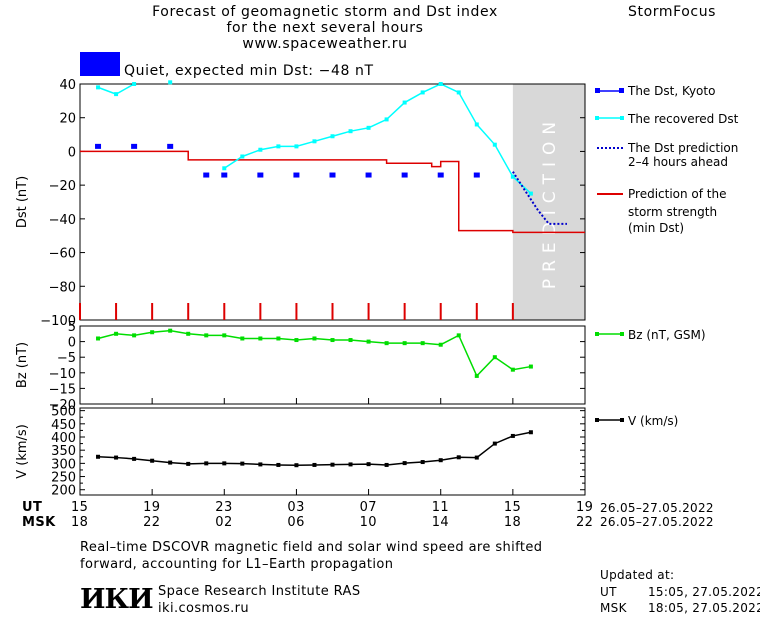 The image size is (760, 620). What do you see at coordinates (608, 592) in the screenshot?
I see `updated-ut-label: UT` at bounding box center [608, 592].